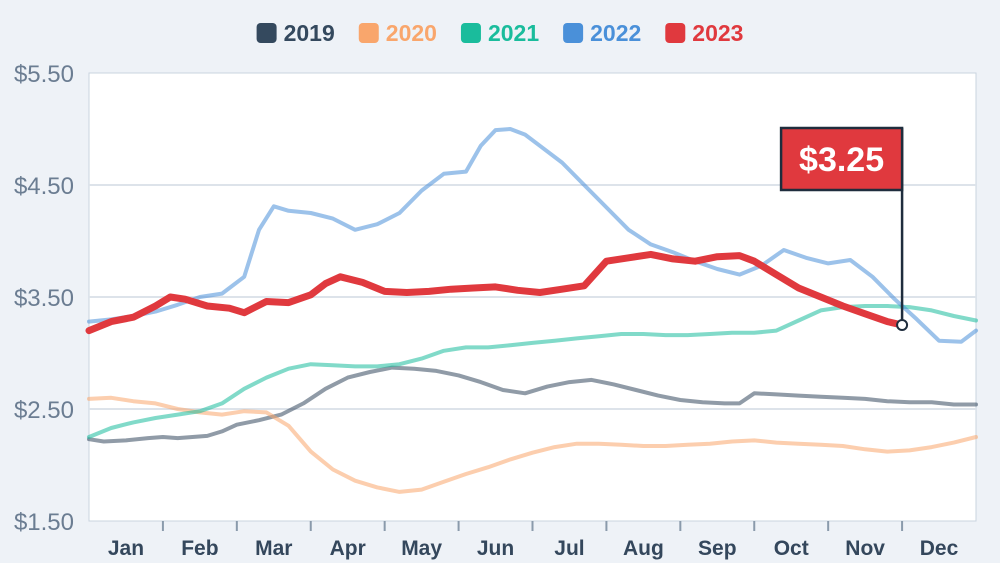 The height and width of the screenshot is (563, 1000). Describe the element at coordinates (199, 548) in the screenshot. I see `x-tick-label-feb: Feb` at that location.